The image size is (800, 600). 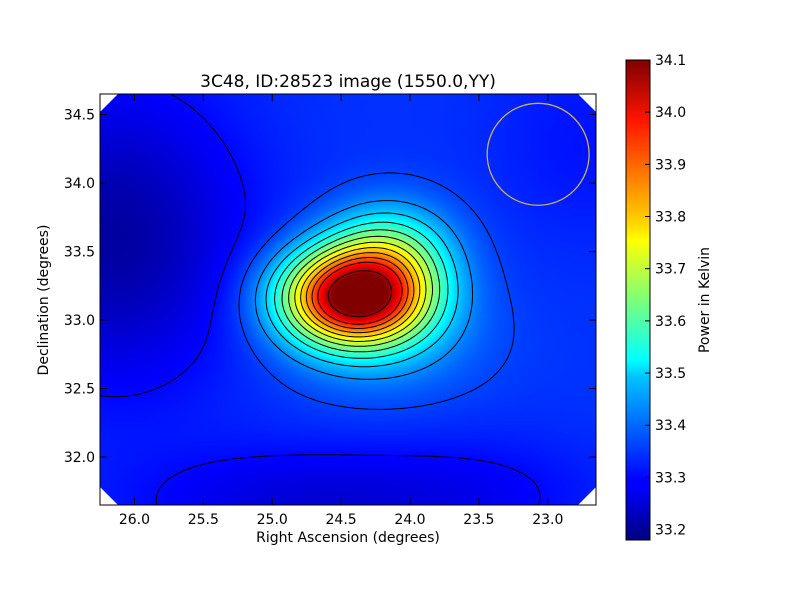 What do you see at coordinates (79, 390) in the screenshot?
I see `y-tick-label: 32.5` at bounding box center [79, 390].